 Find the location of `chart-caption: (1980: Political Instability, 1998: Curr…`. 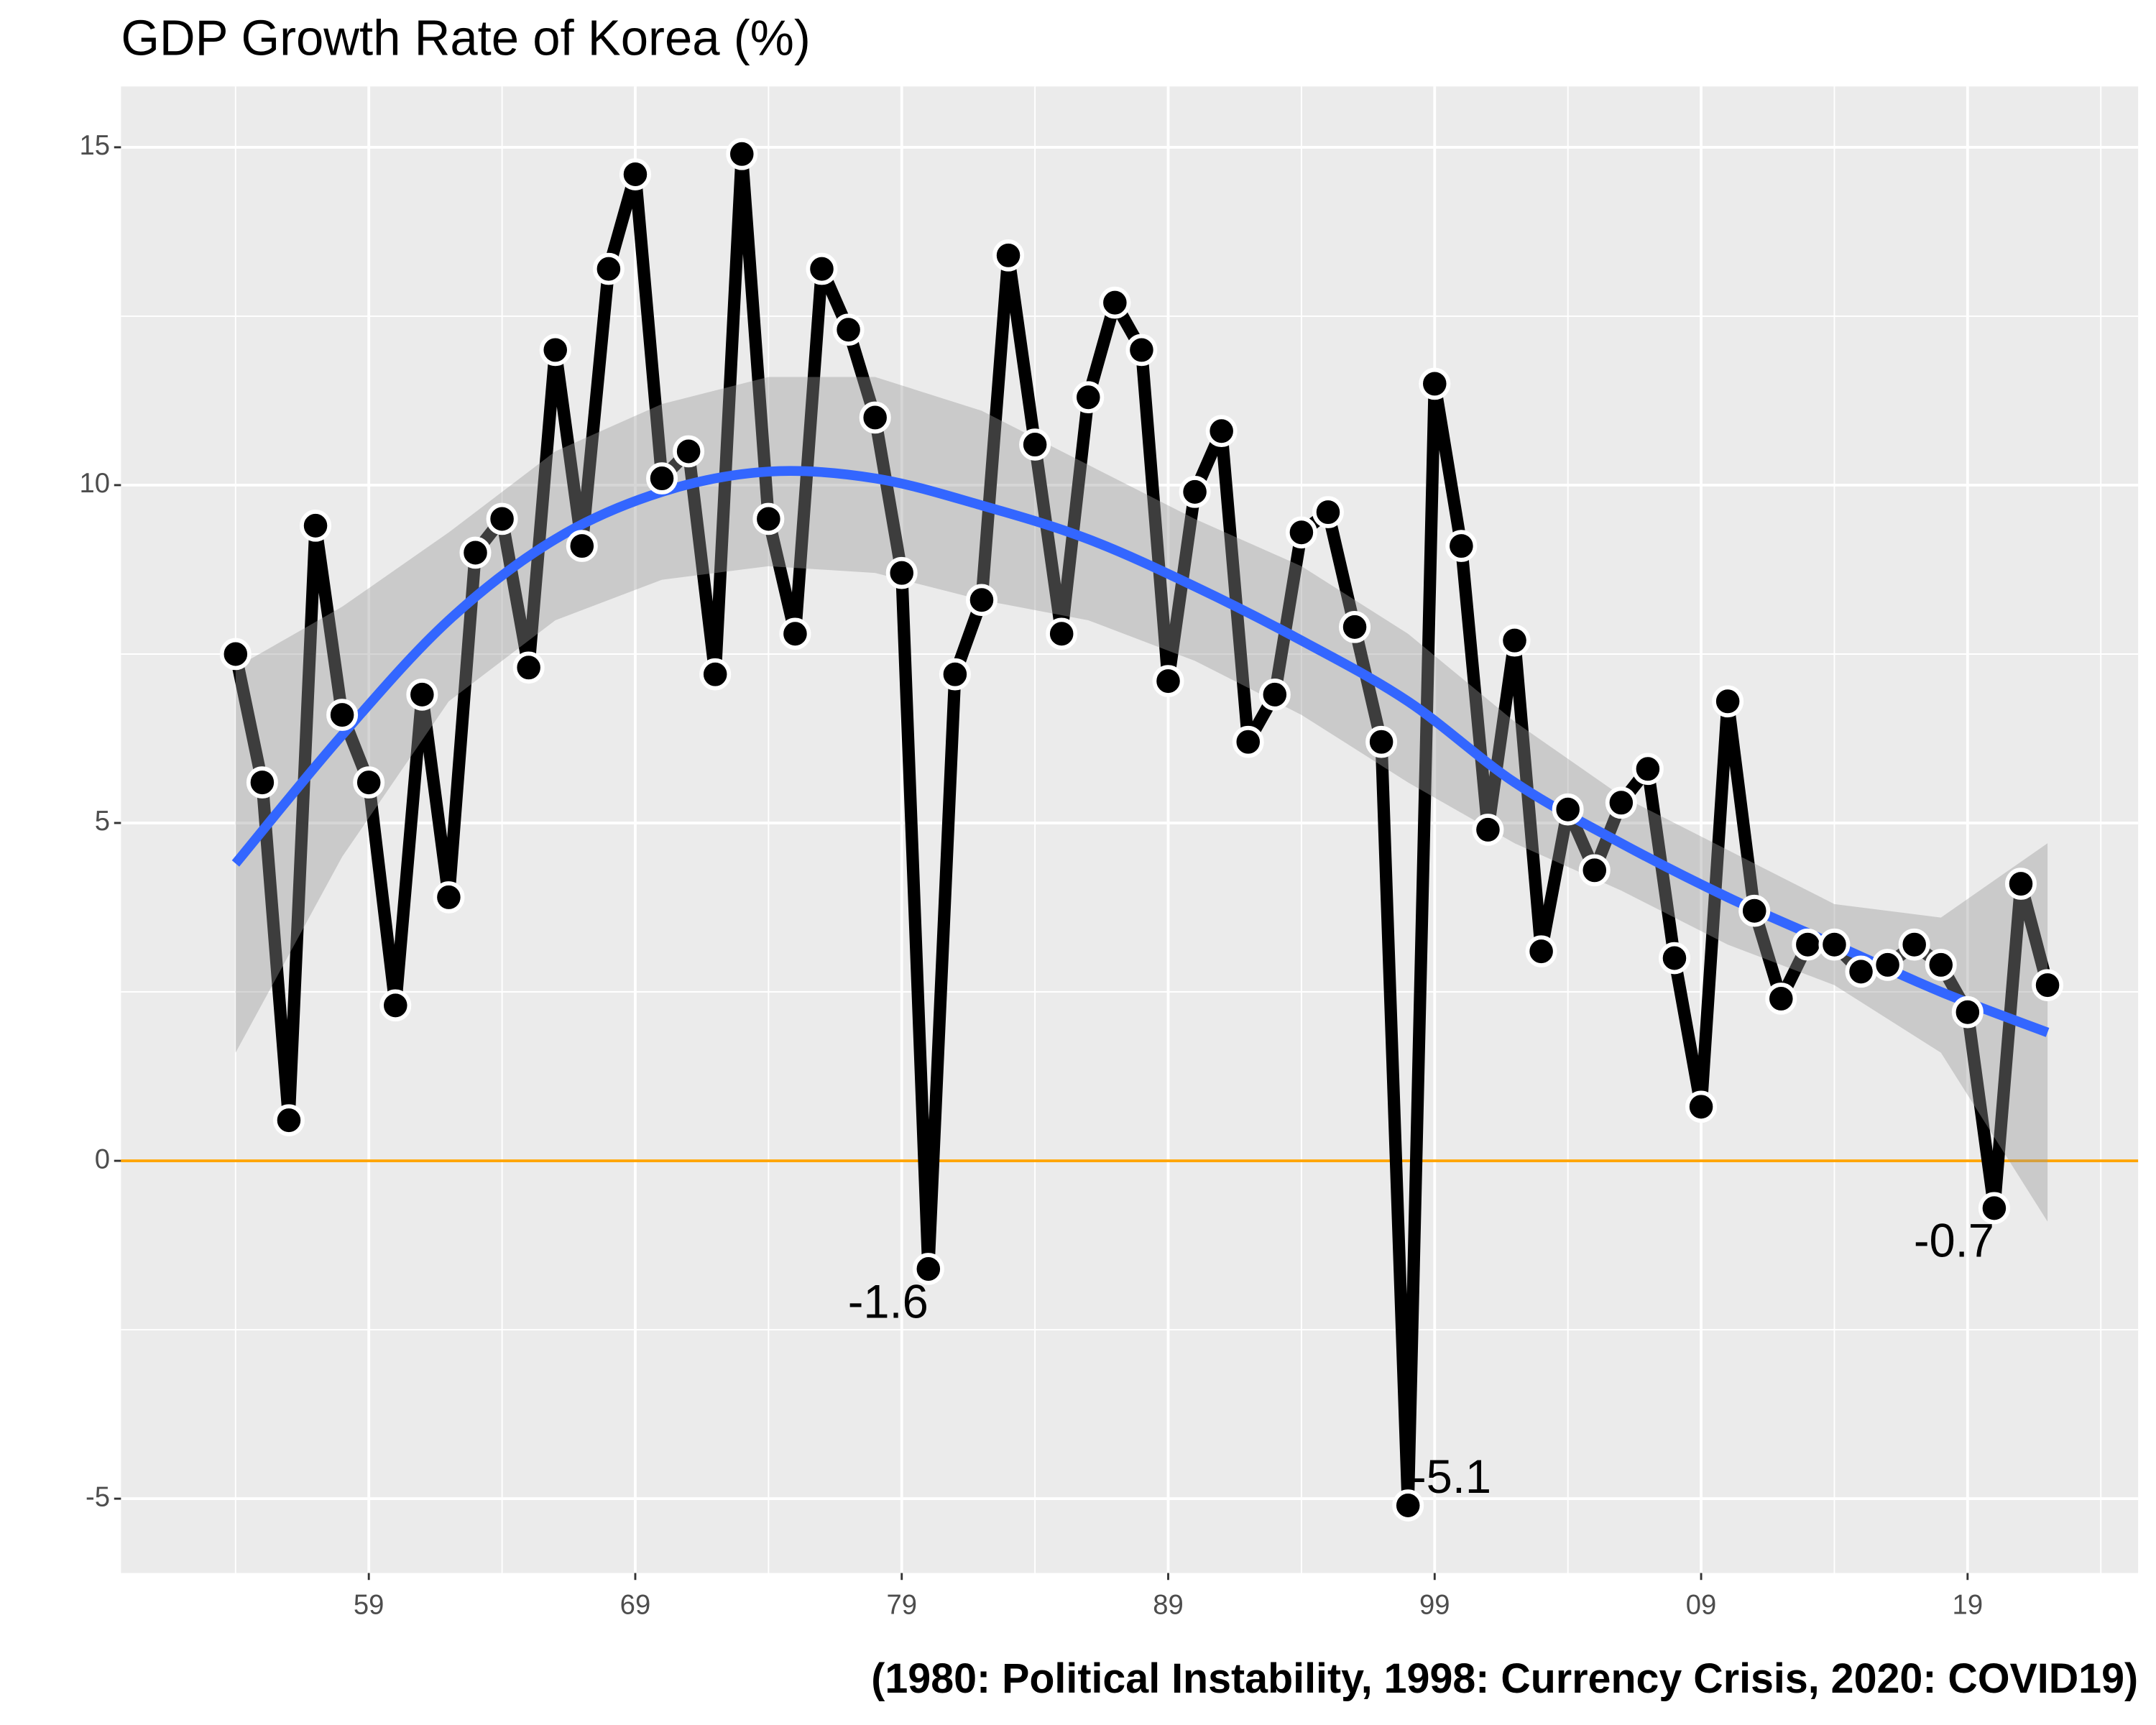

chart-caption: (1980: Political Instability, 1998: Curr… is located at coordinates (1505, 1679).